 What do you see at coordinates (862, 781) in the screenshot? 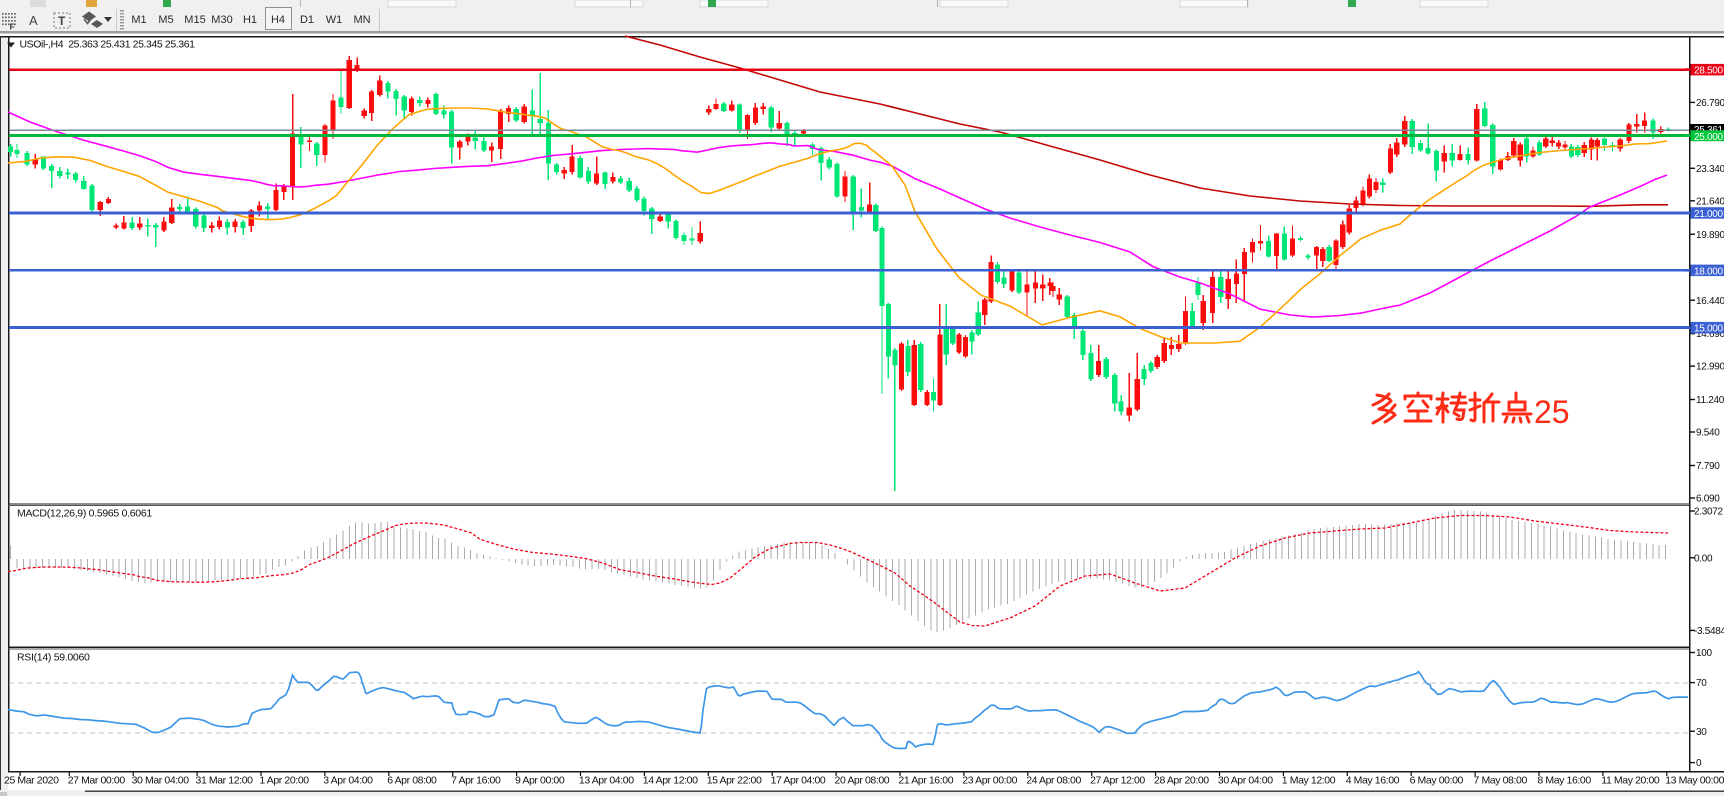
I see `svg-text: 20 Apr 08:00` at bounding box center [862, 781].